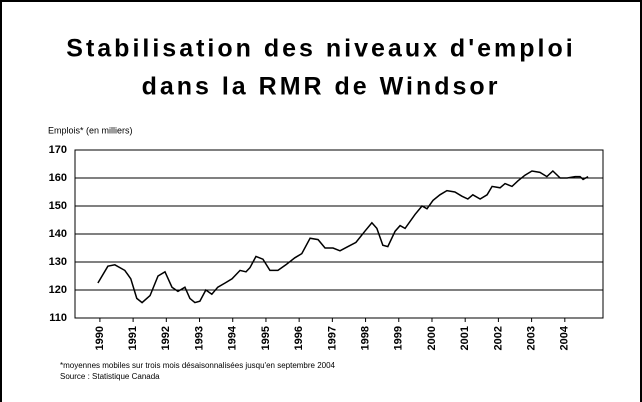 Image resolution: width=642 pixels, height=402 pixels. What do you see at coordinates (133, 338) in the screenshot?
I see `x-tick-label: 1991` at bounding box center [133, 338].